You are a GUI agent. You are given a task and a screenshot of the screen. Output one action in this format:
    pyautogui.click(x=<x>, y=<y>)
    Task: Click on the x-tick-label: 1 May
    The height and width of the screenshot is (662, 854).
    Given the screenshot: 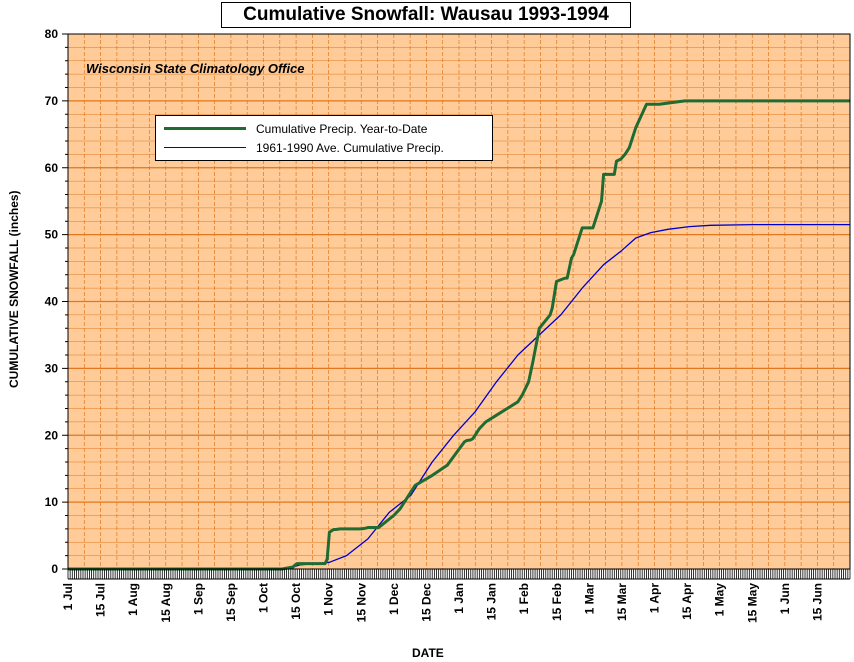 What is the action you would take?
    pyautogui.click(x=720, y=600)
    